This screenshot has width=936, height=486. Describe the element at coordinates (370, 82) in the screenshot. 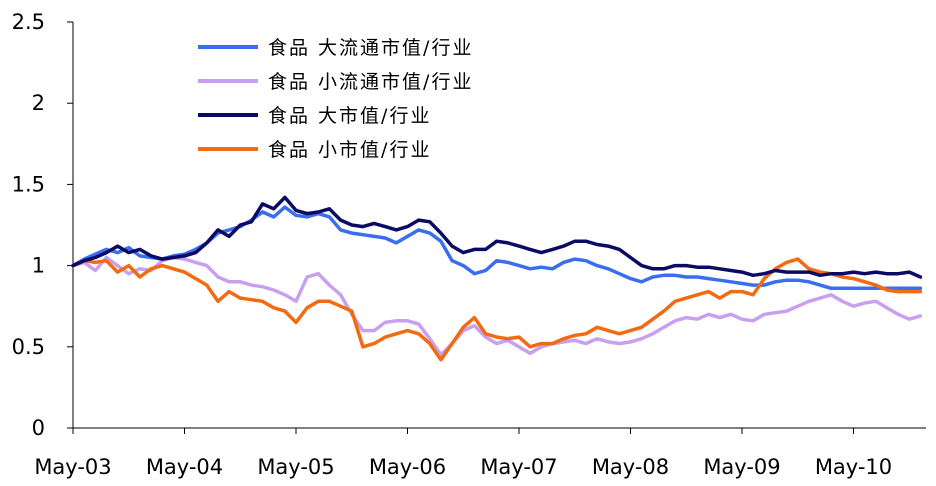

I see `legend-label-2: 食品 小流通市值/行业` at that location.